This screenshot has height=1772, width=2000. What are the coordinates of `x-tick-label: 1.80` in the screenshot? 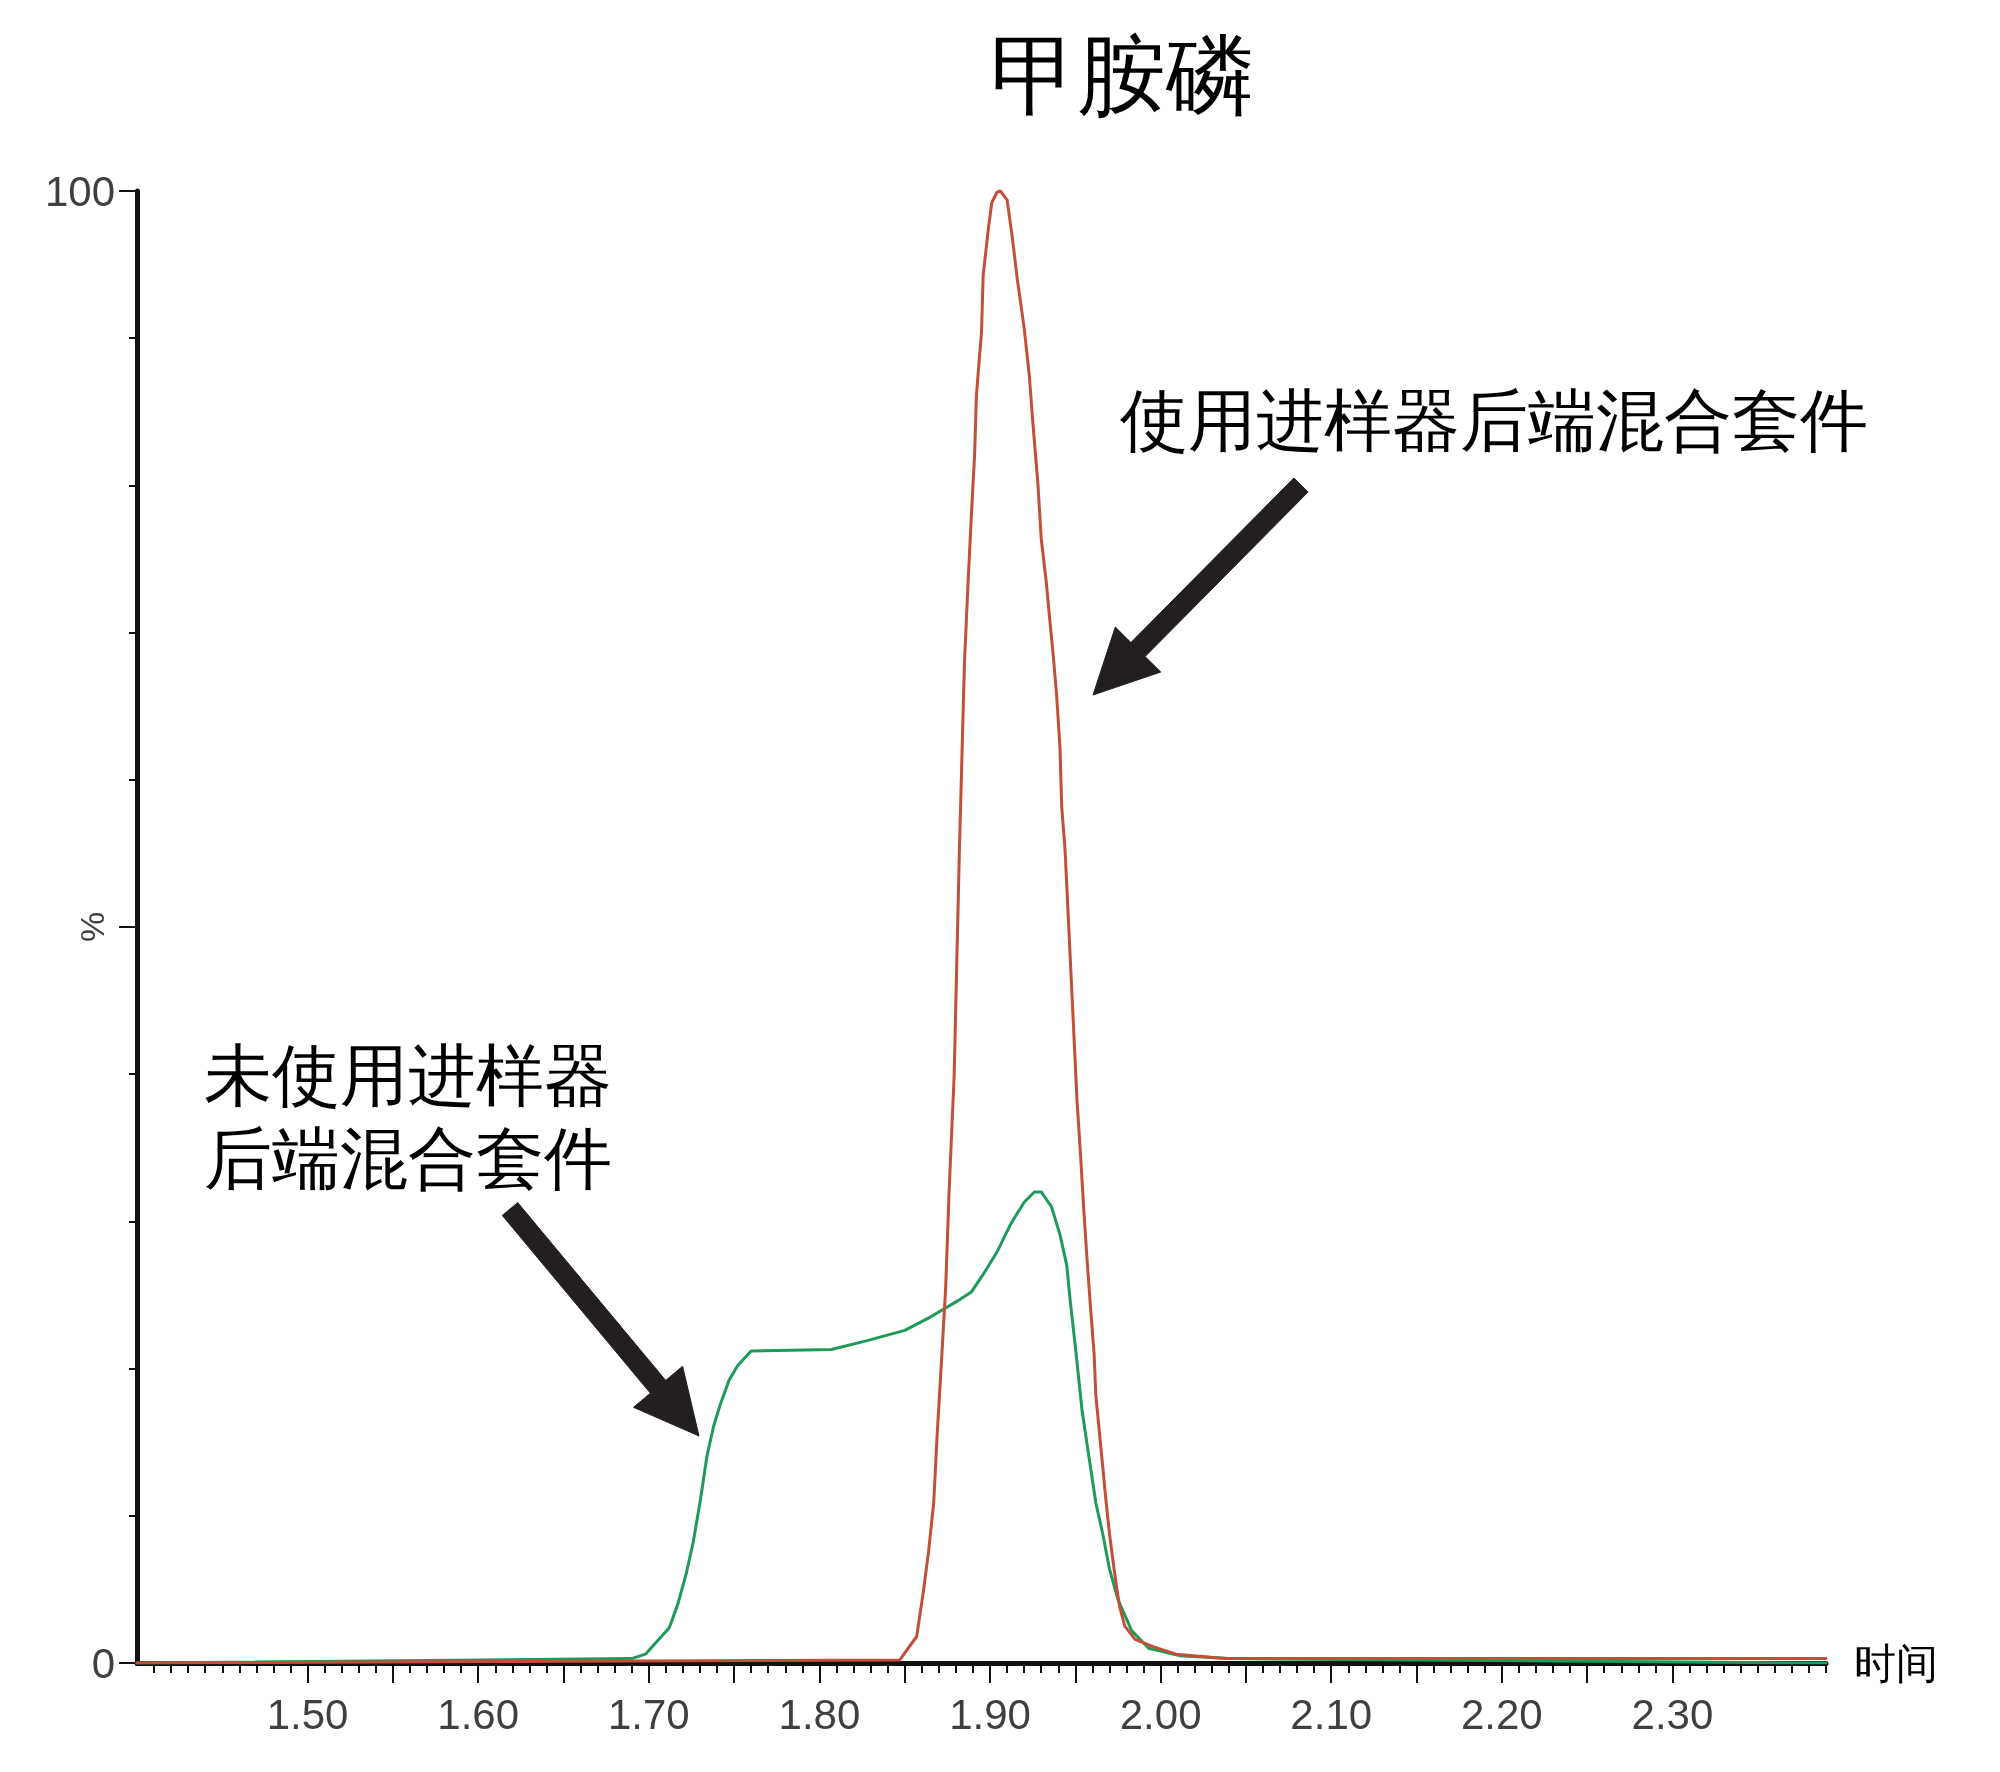 It's located at (819, 1714).